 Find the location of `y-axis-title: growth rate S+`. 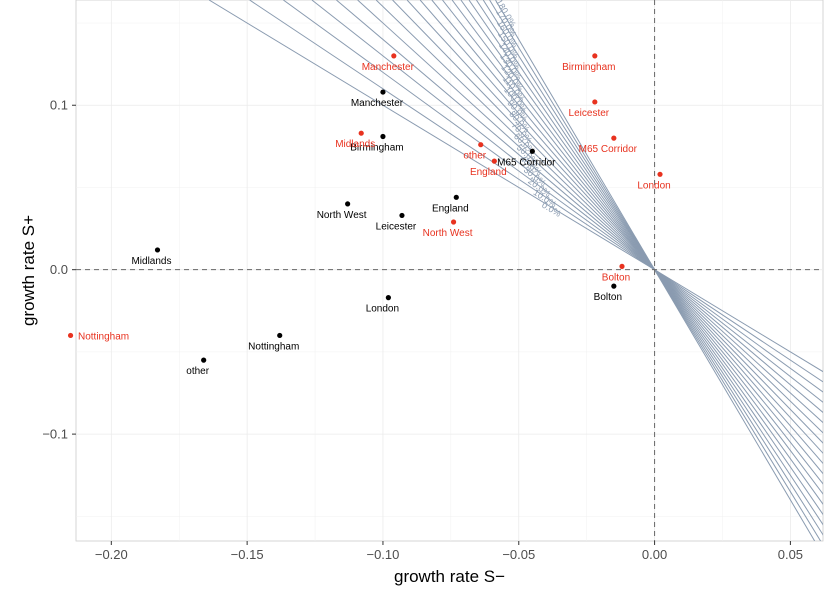

y-axis-title: growth rate S+ is located at coordinates (28, 270).